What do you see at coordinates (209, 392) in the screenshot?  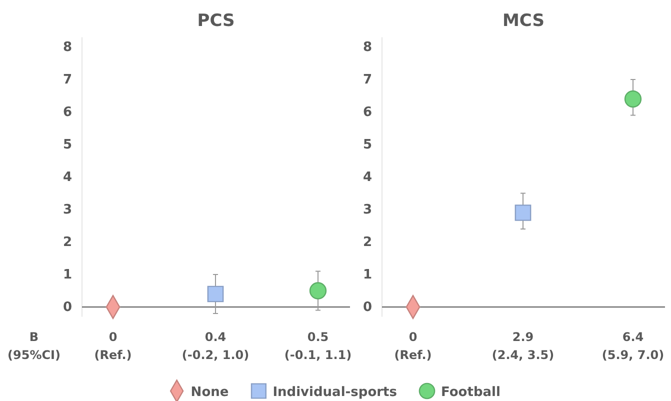 I see `legend-label: None` at bounding box center [209, 392].